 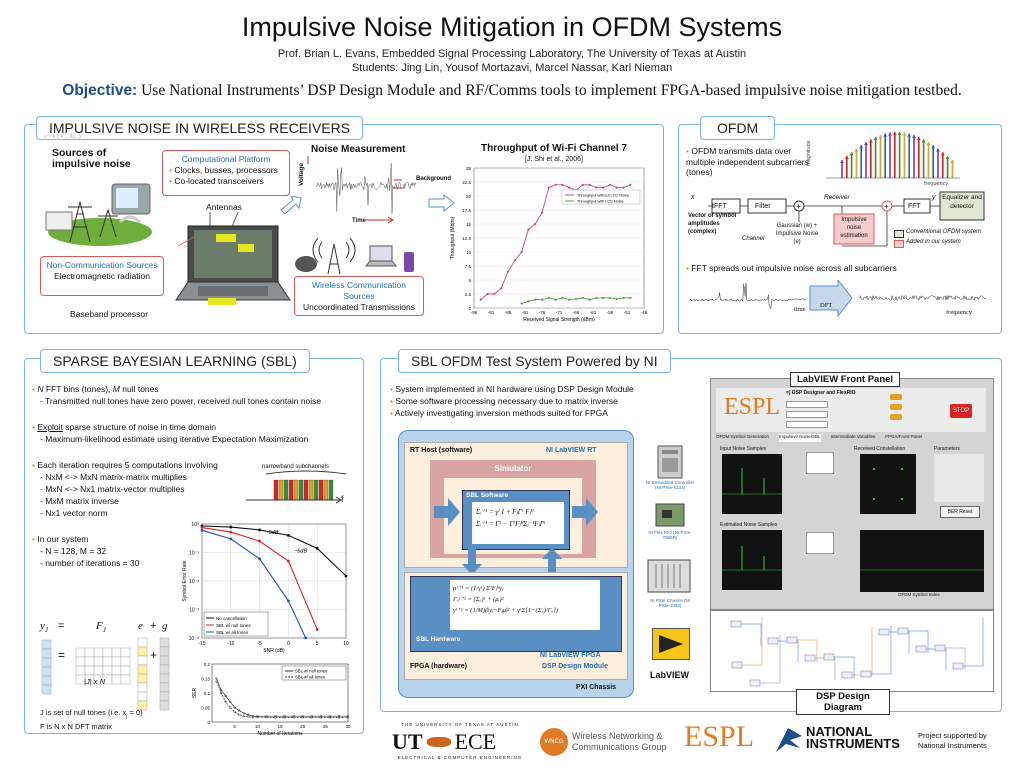 What do you see at coordinates (154, 655) in the screenshot?
I see `eq-plus: +` at bounding box center [154, 655].